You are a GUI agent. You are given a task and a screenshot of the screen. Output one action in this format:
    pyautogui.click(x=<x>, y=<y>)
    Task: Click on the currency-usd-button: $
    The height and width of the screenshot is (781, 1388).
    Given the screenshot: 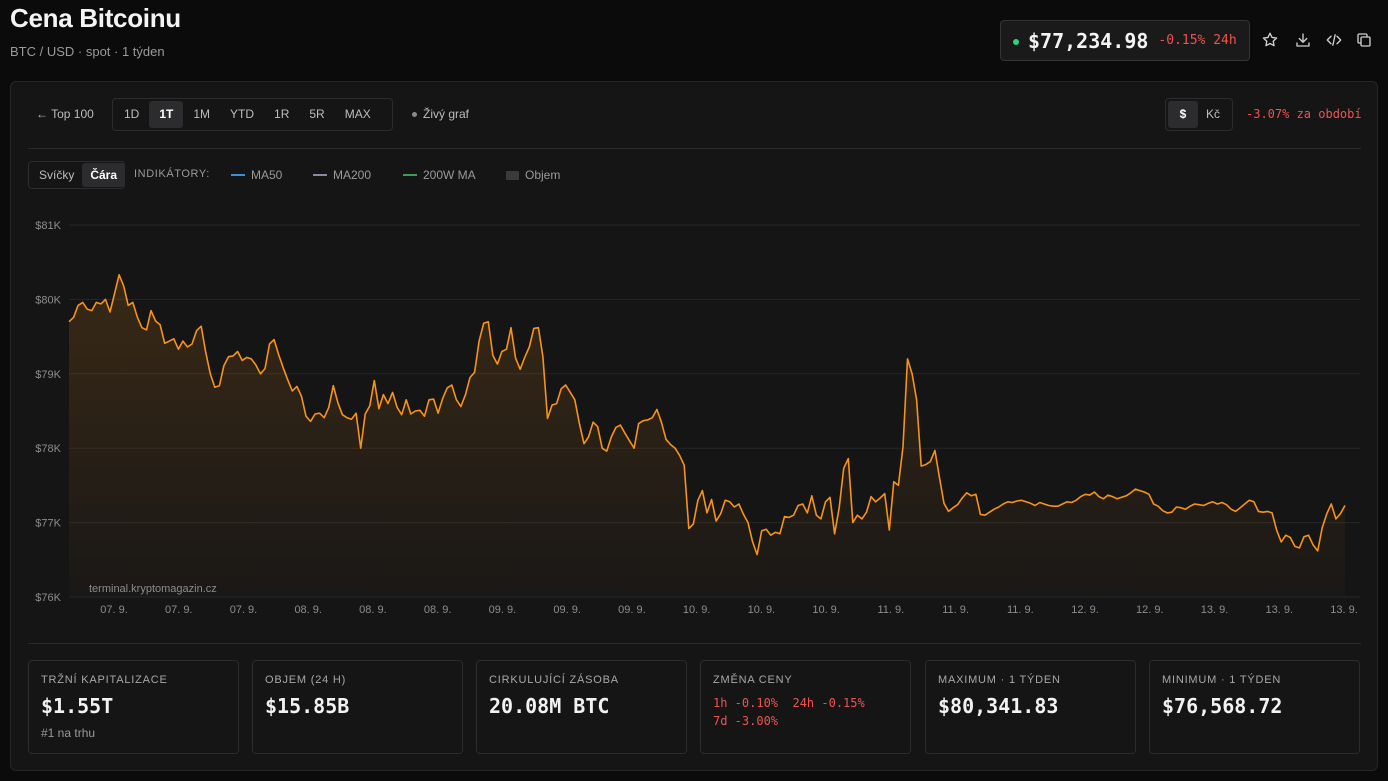 What is the action you would take?
    pyautogui.click(x=1183, y=114)
    